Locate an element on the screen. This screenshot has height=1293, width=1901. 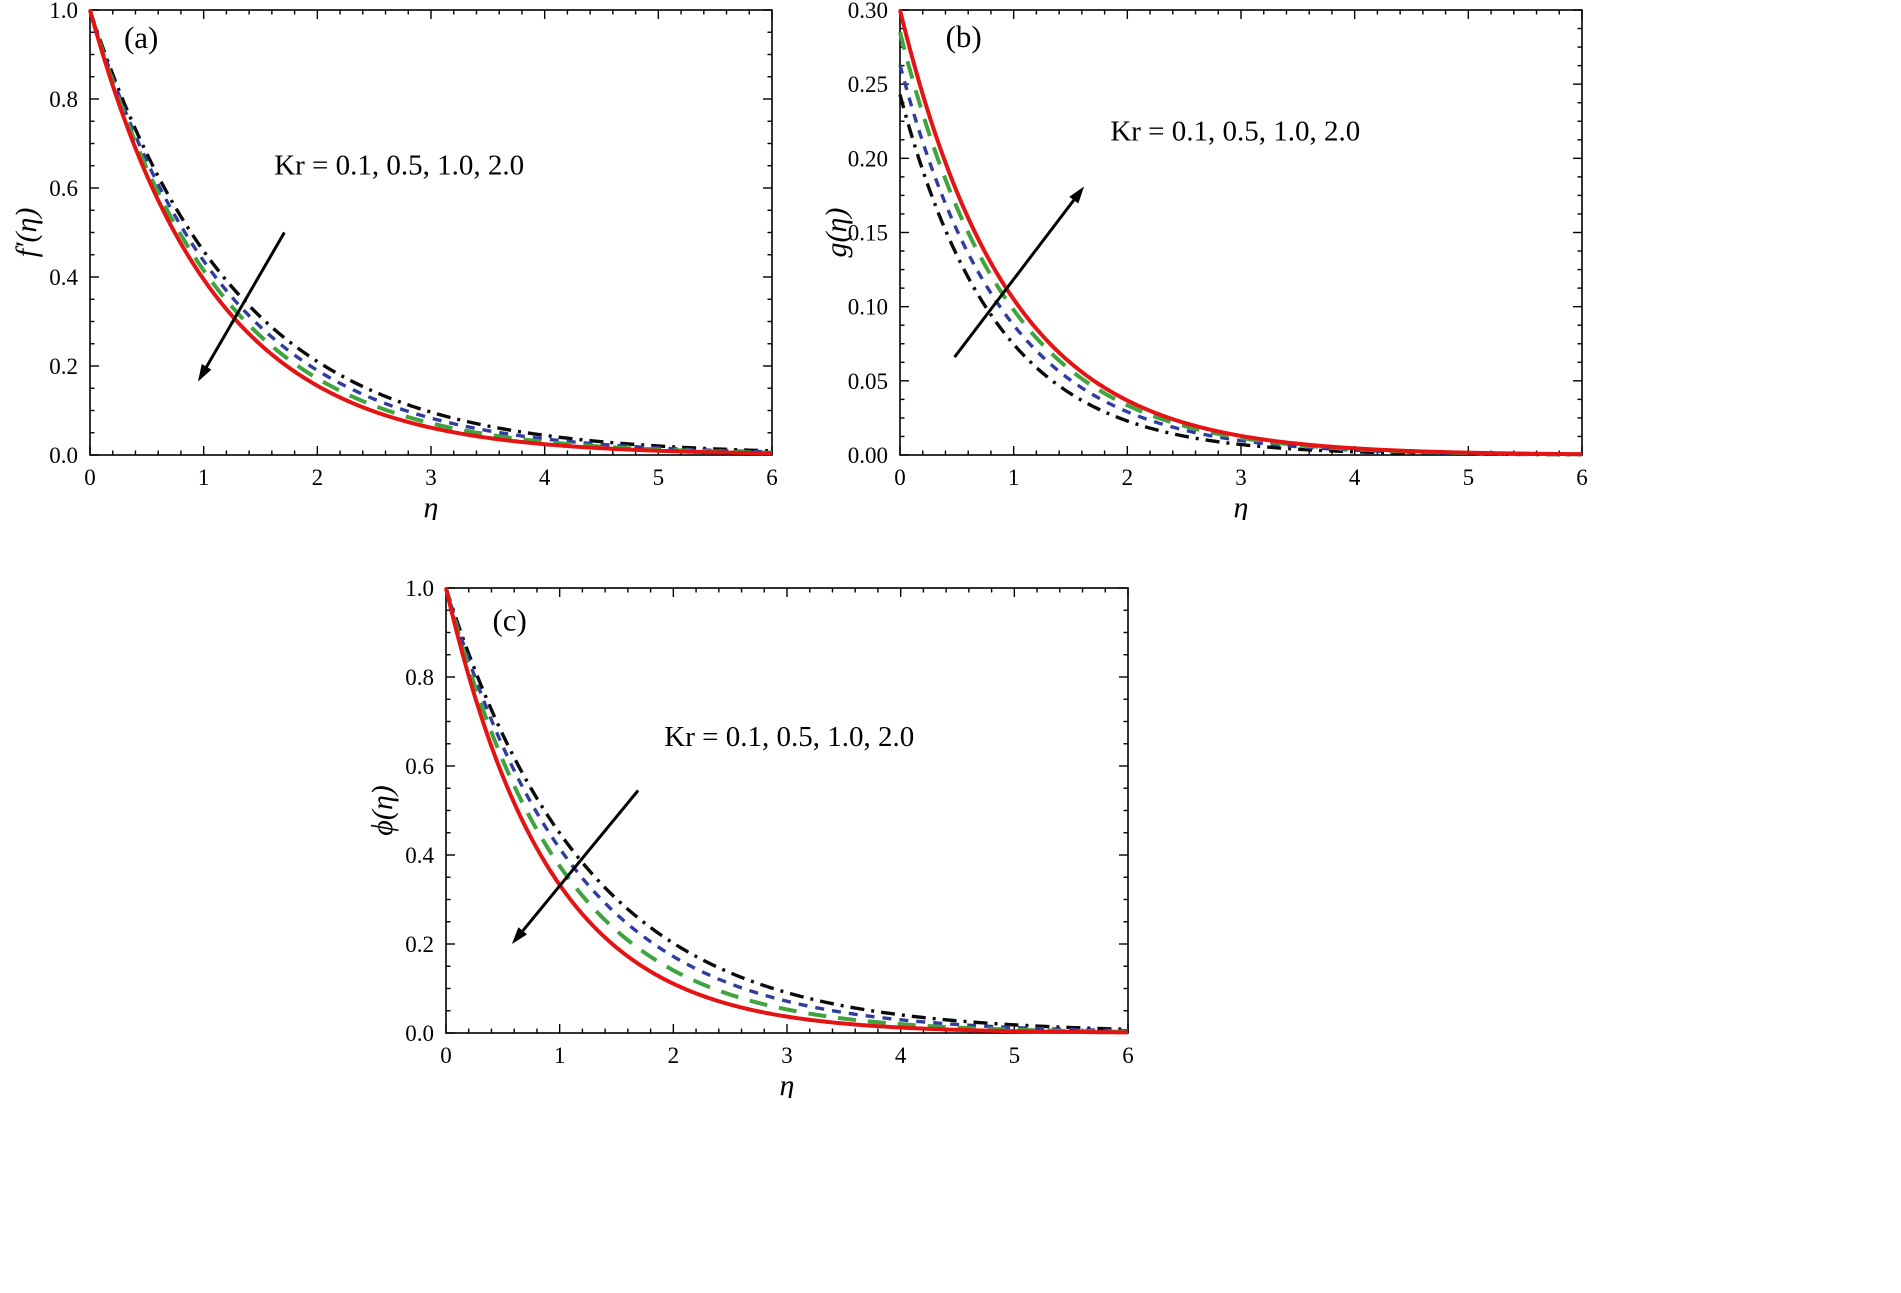
y-tick-label: 0.10 is located at coordinates (868, 307).